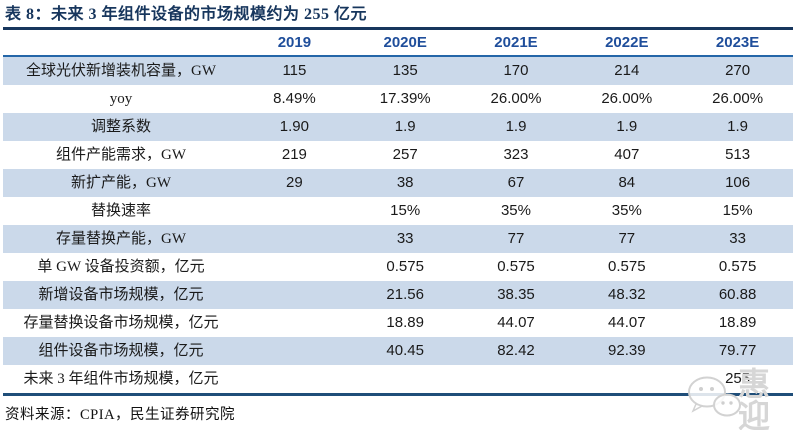  Describe the element at coordinates (516, 154) in the screenshot. I see `cell: 323` at that location.